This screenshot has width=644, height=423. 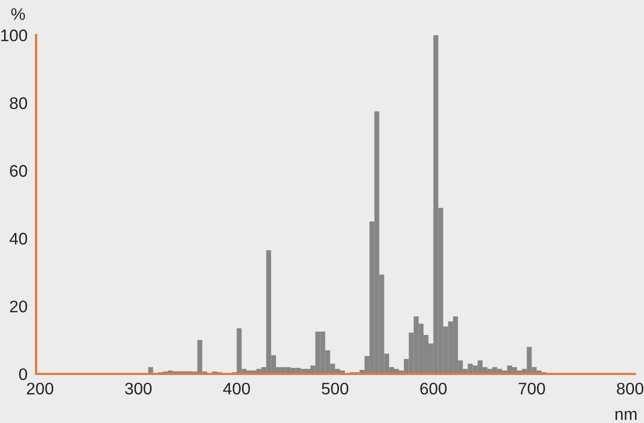 I want to click on y-tick-label: 40, so click(x=19, y=238).